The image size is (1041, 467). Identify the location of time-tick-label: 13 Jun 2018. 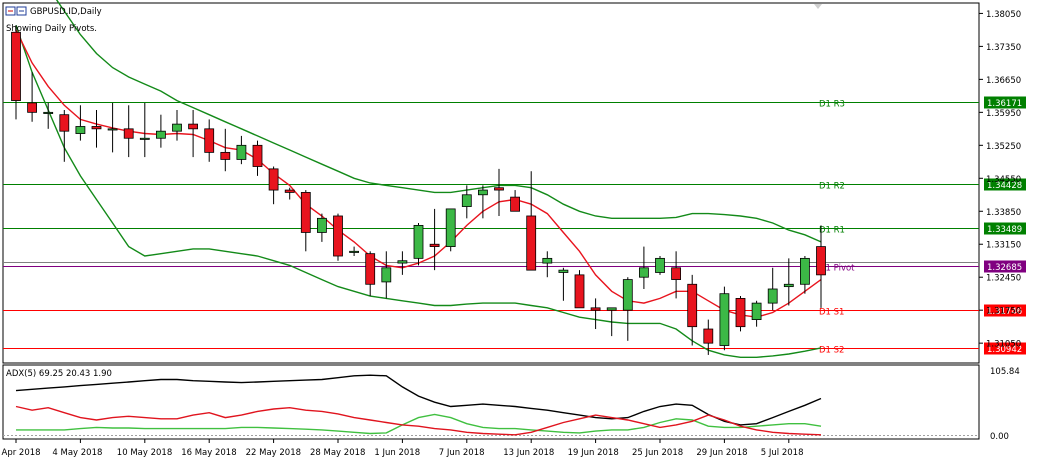
(528, 453).